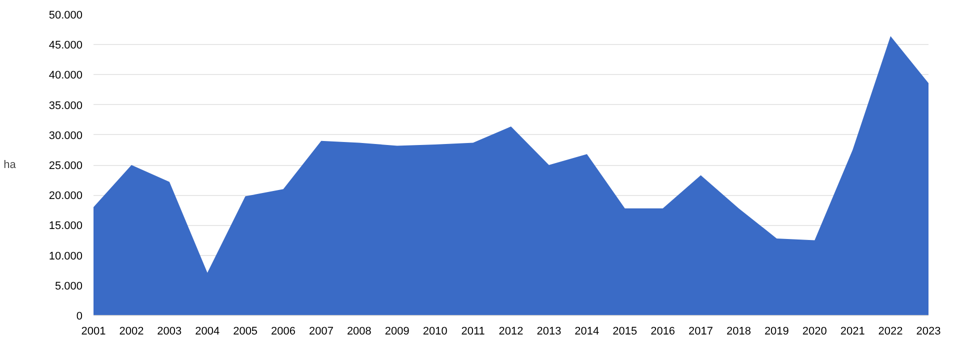 This screenshot has width=960, height=345. What do you see at coordinates (852, 332) in the screenshot?
I see `x-tick-label: 2021` at bounding box center [852, 332].